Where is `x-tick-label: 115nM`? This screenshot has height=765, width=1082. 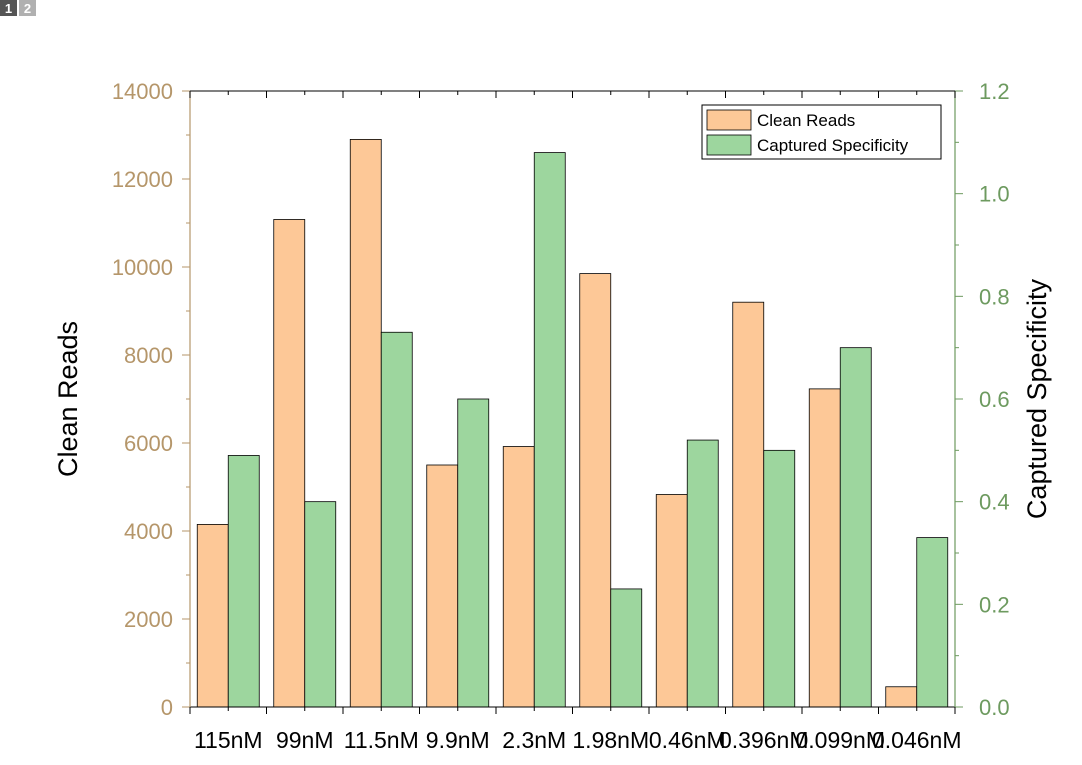 x-tick-label: 115nM is located at coordinates (228, 740).